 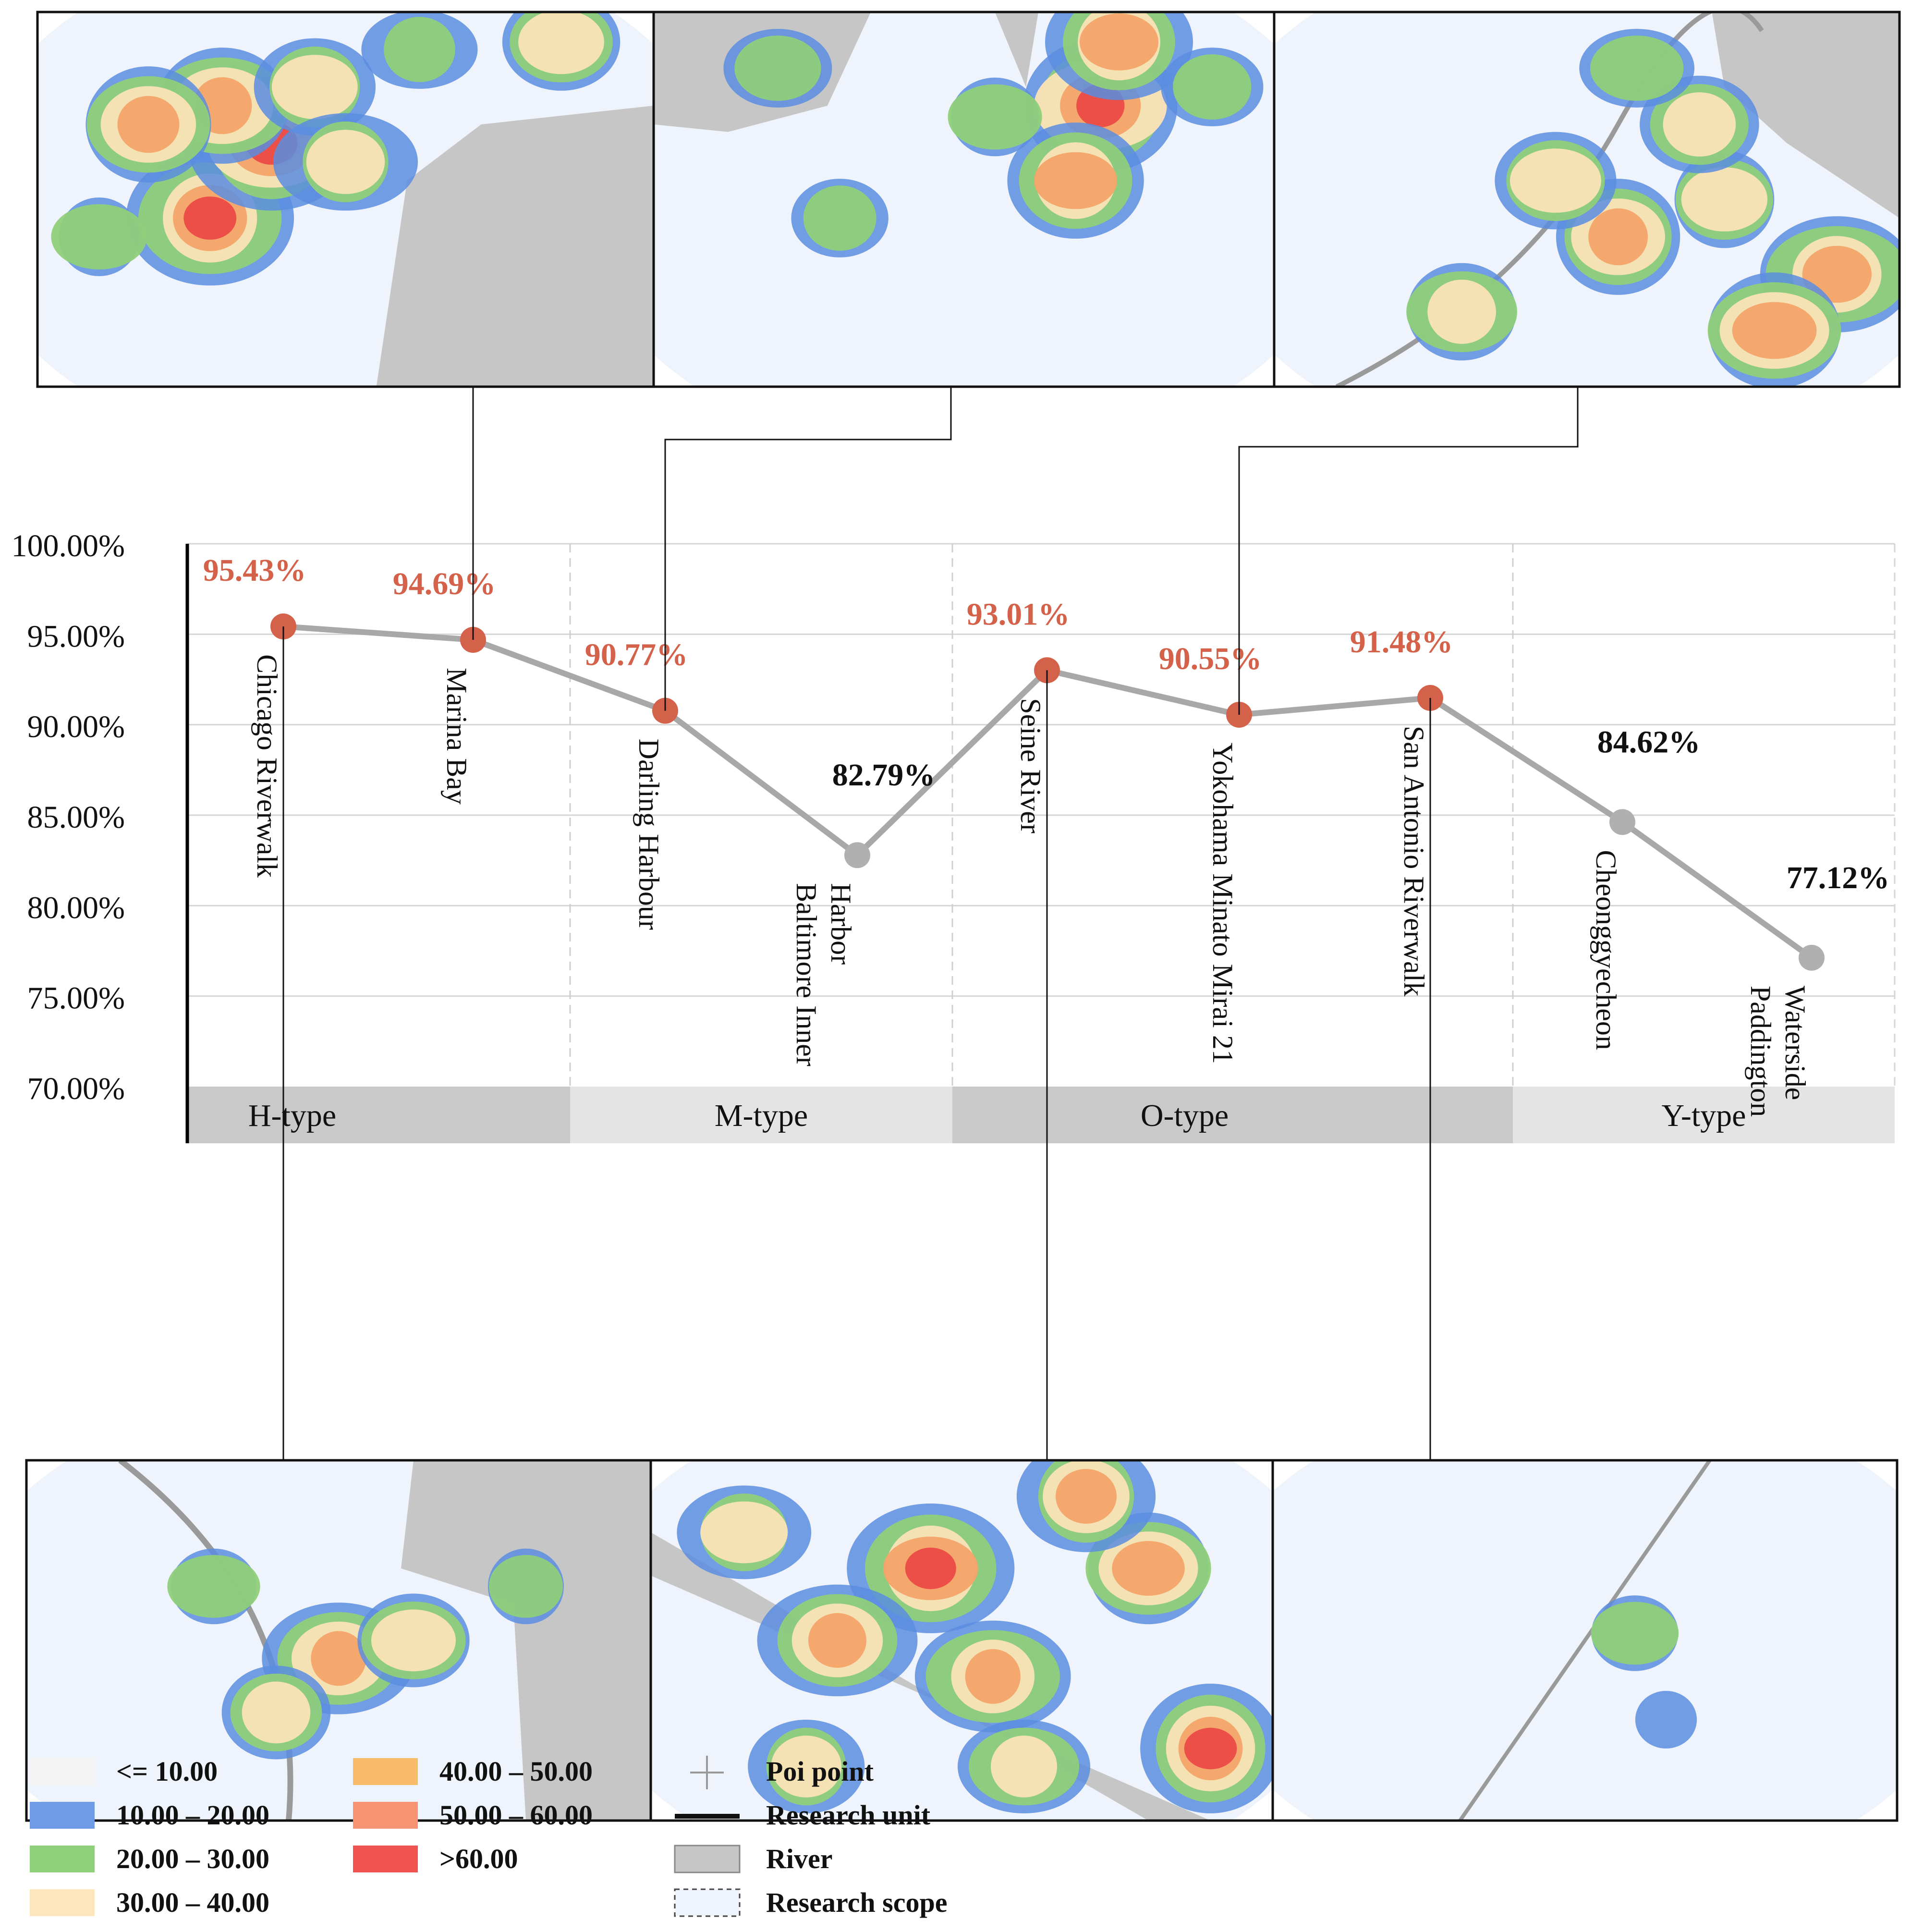 What do you see at coordinates (799, 1858) in the screenshot?
I see `legend-label: River` at bounding box center [799, 1858].